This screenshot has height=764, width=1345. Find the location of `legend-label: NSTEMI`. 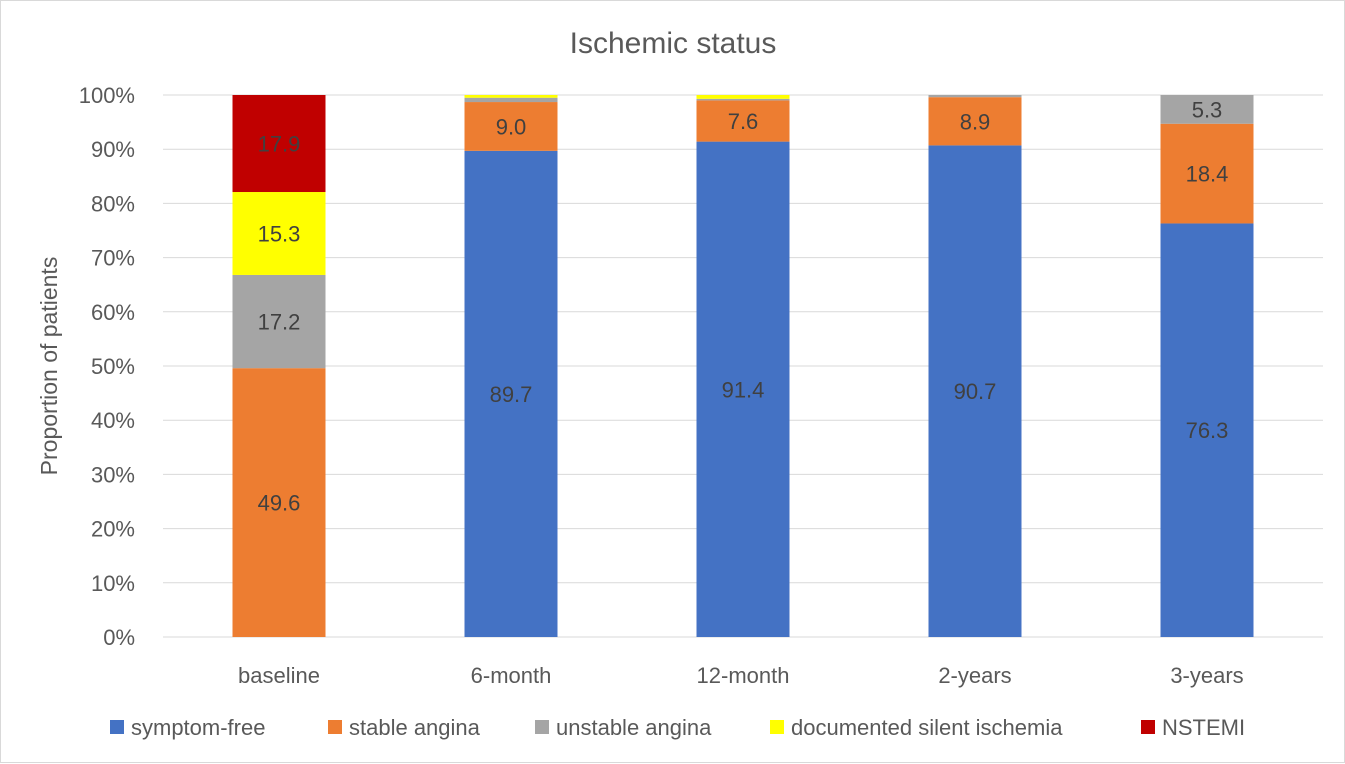

legend-label: NSTEMI is located at coordinates (1203, 727).